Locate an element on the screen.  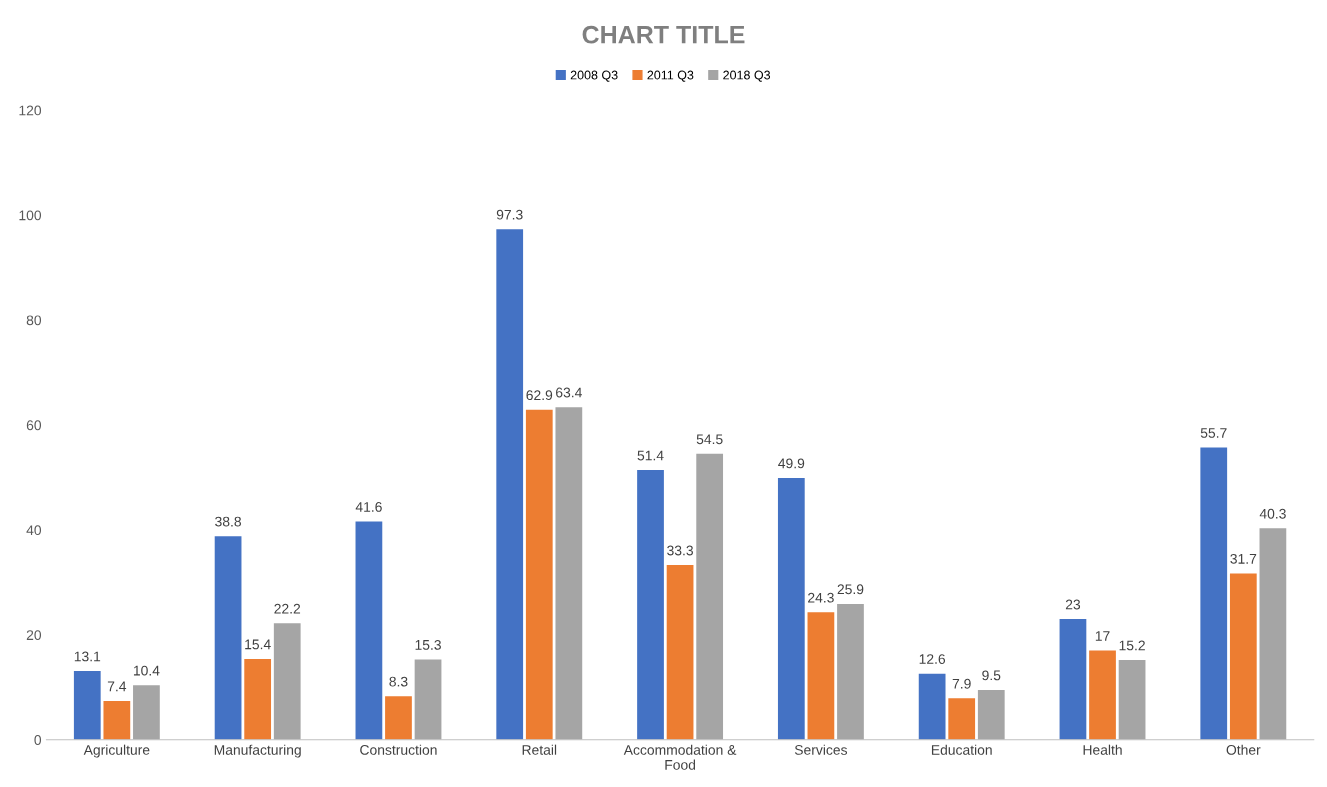
x-tick-label: Services is located at coordinates (821, 749).